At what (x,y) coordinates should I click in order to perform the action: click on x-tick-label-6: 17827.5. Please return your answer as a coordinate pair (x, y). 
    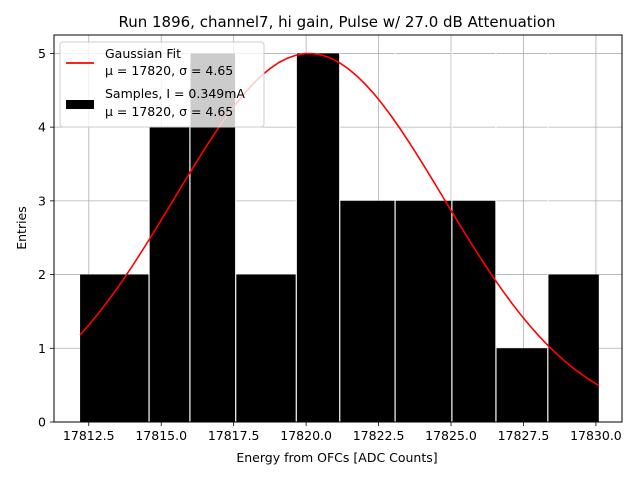
    Looking at the image, I should click on (524, 435).